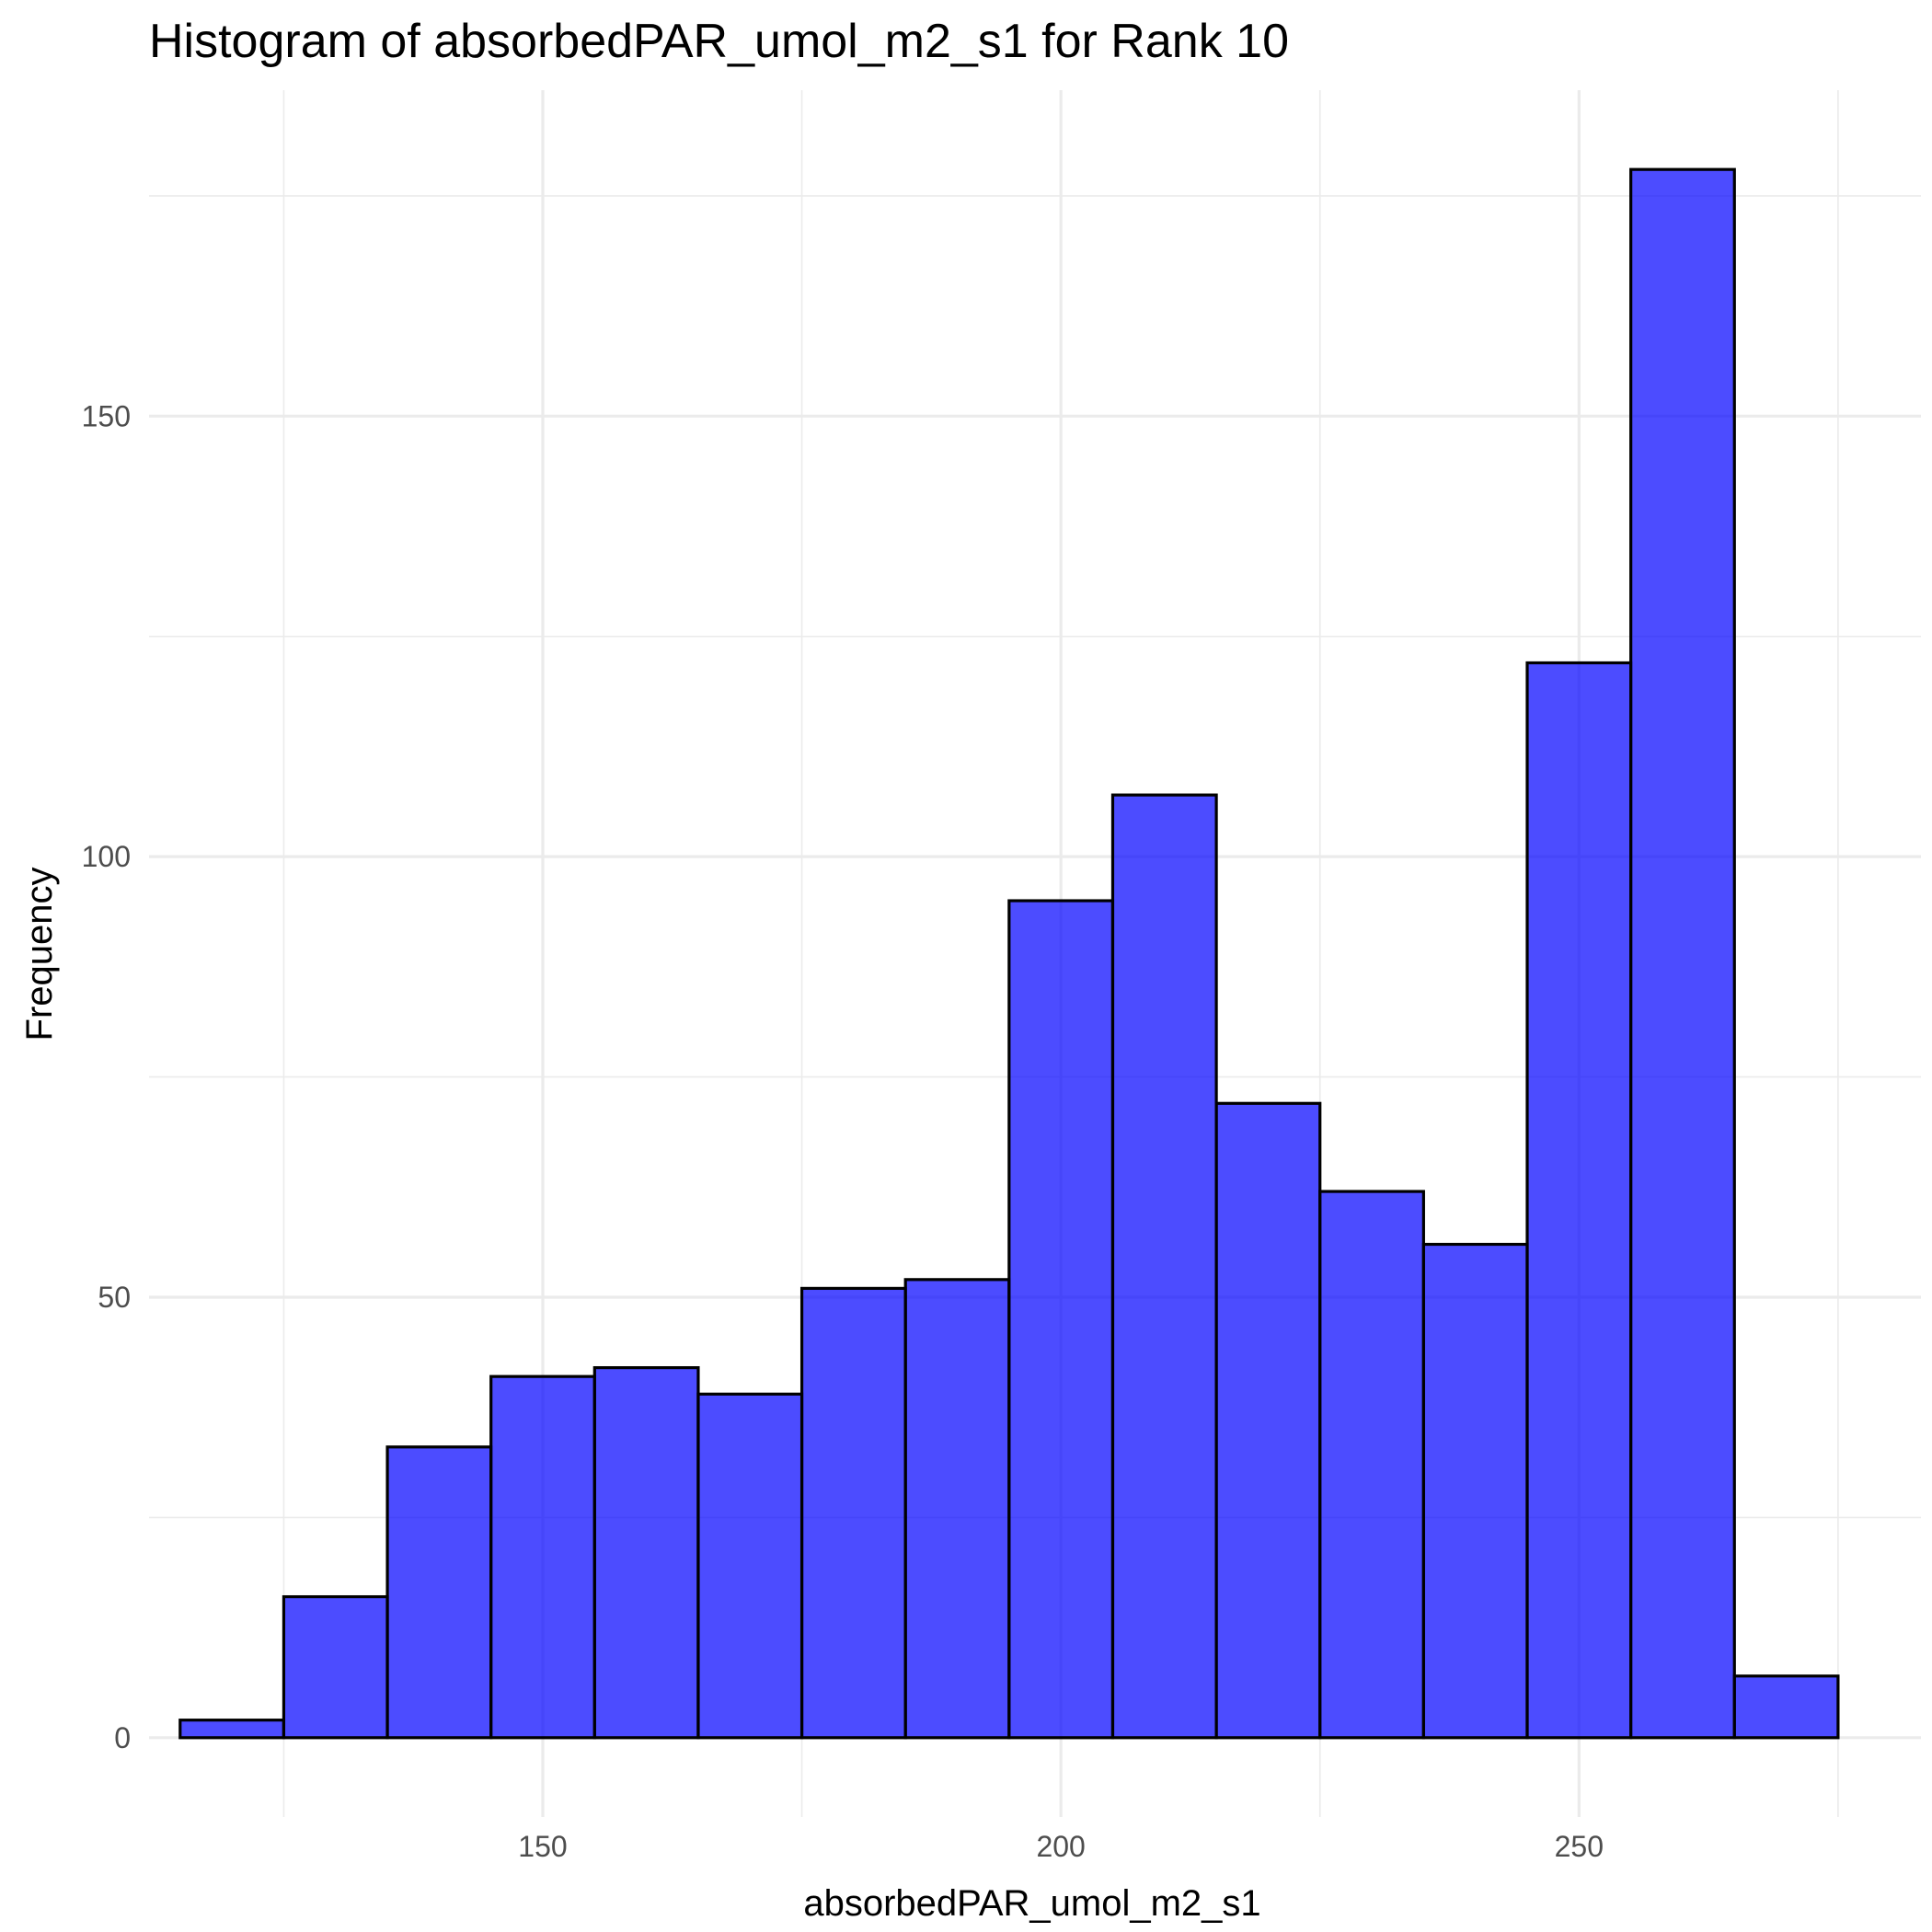  Describe the element at coordinates (1579, 1846) in the screenshot. I see `x-tick-label: 250` at that location.